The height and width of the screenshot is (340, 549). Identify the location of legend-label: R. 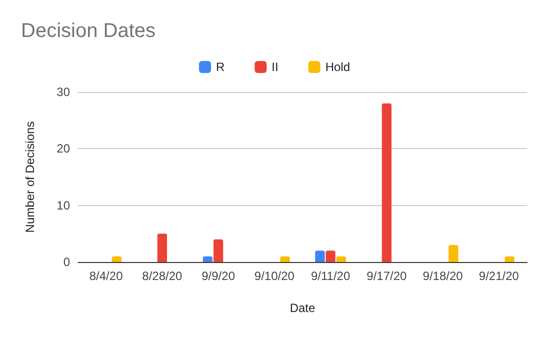
(220, 67).